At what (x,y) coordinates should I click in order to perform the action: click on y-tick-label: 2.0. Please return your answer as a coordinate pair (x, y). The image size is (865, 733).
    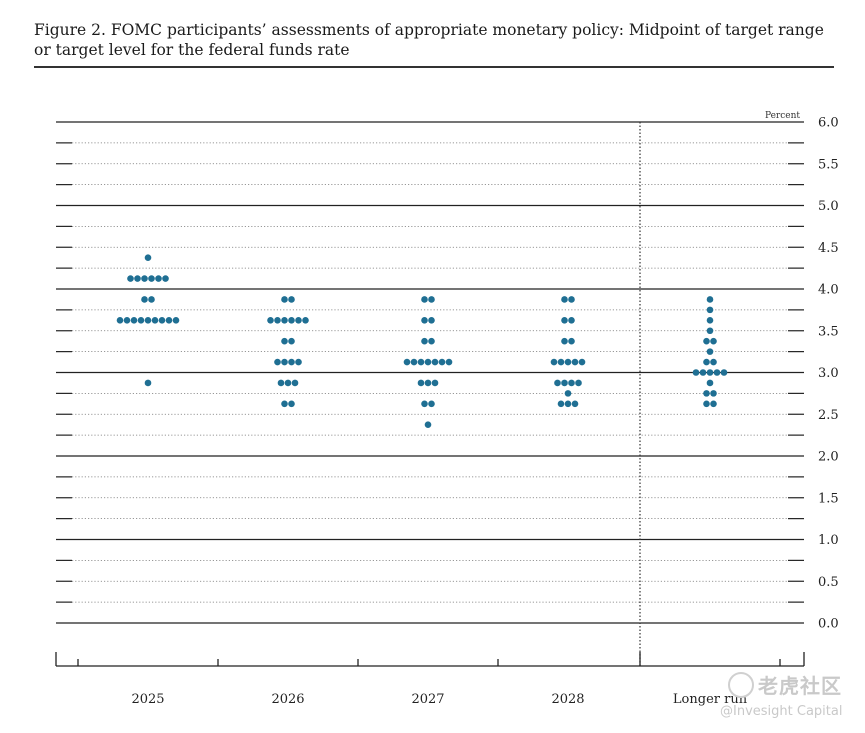
    Looking at the image, I should click on (828, 457).